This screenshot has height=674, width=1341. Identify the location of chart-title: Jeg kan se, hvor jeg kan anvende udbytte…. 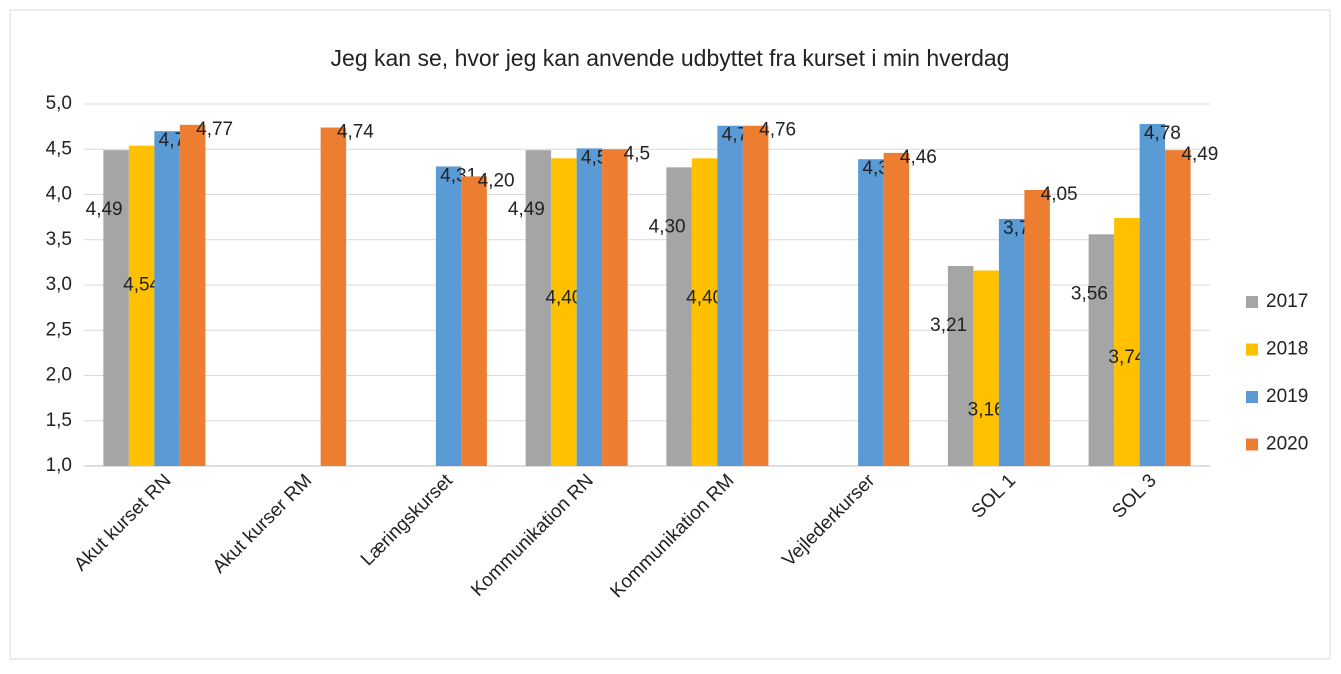
(670, 58).